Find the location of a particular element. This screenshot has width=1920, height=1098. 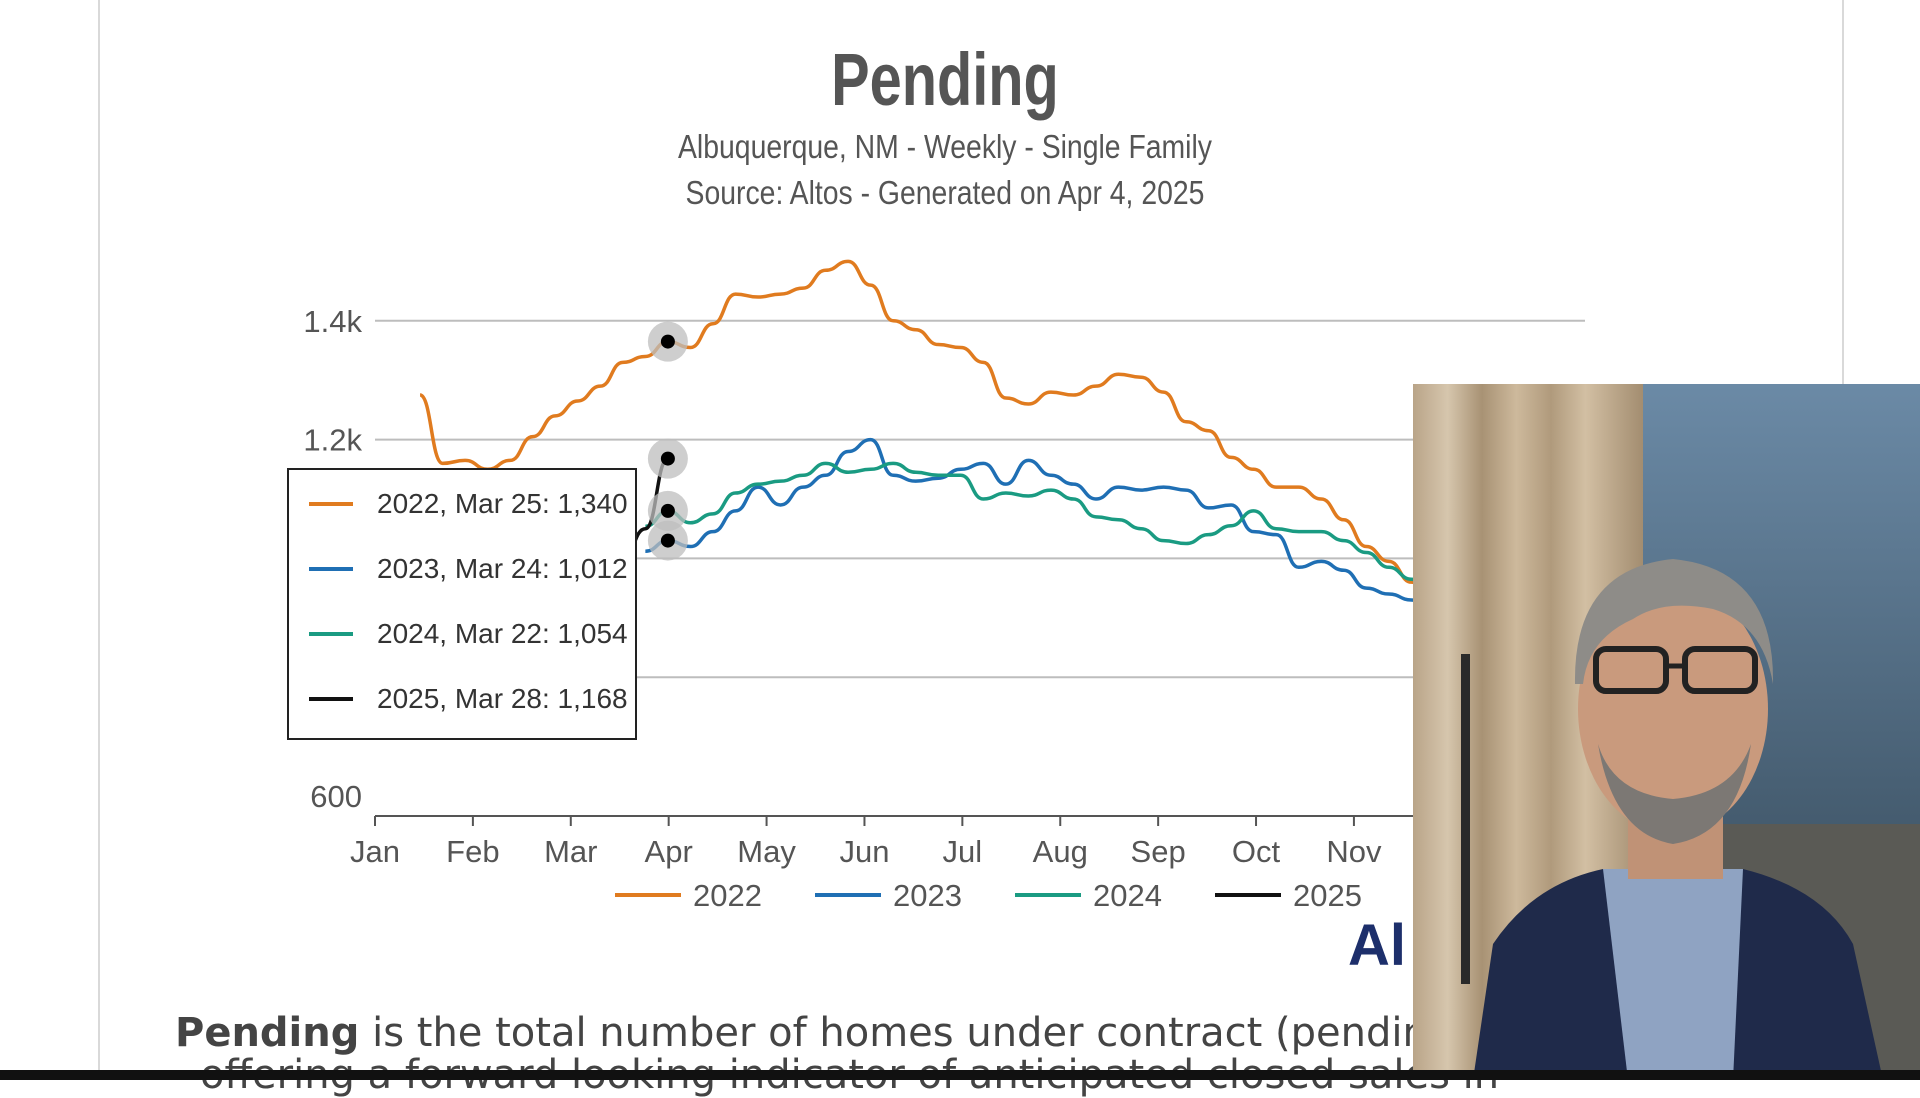

hover-point-2023 is located at coordinates (667, 540).